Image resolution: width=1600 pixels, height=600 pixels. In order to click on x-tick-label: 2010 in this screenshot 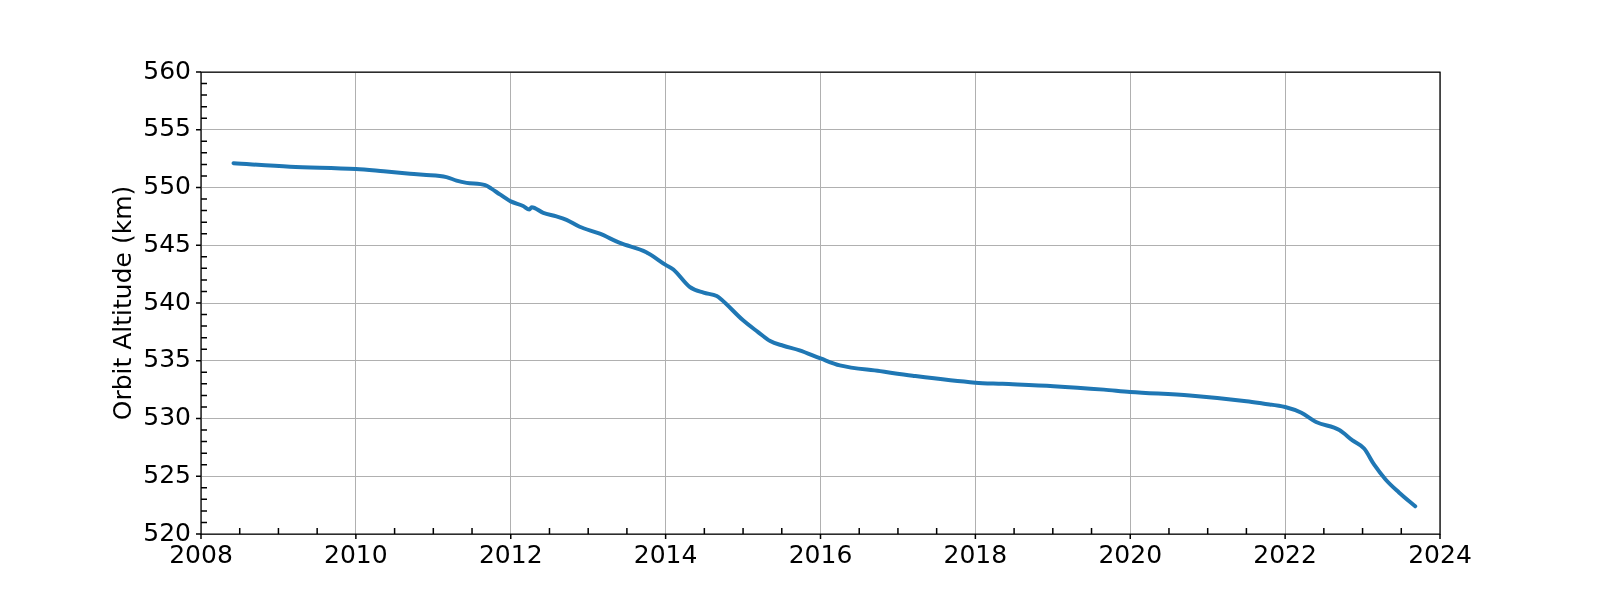, I will do `click(356, 554)`.